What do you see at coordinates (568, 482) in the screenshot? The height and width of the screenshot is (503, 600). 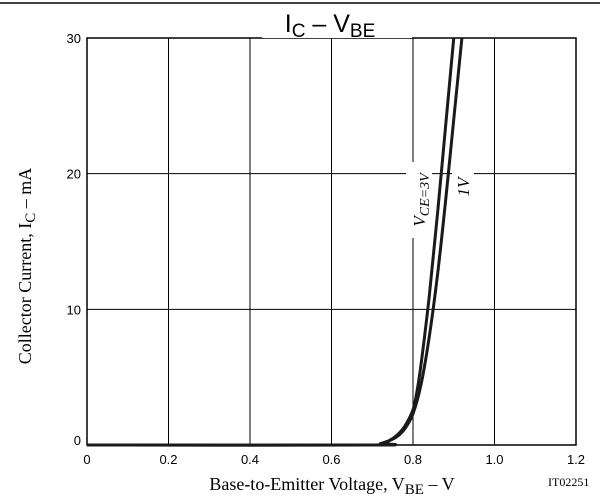 I see `figure-code: IT02251` at bounding box center [568, 482].